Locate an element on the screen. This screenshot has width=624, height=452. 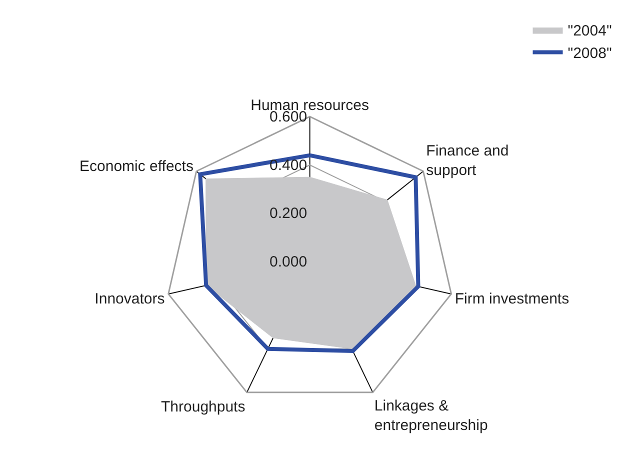
spoke-label: Throughputs is located at coordinates (203, 407).